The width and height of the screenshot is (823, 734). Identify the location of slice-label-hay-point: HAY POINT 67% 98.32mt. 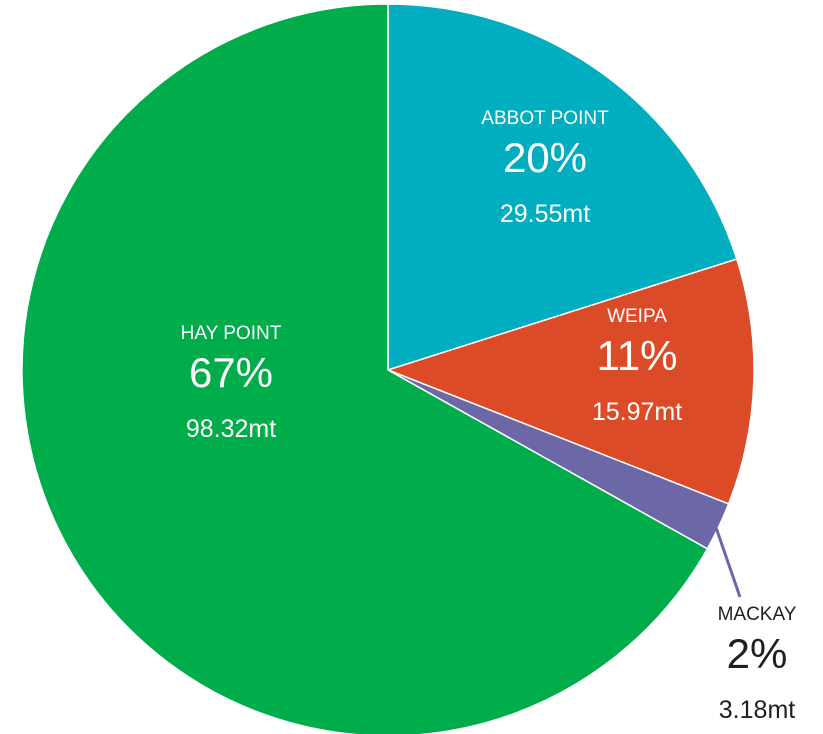
(231, 383).